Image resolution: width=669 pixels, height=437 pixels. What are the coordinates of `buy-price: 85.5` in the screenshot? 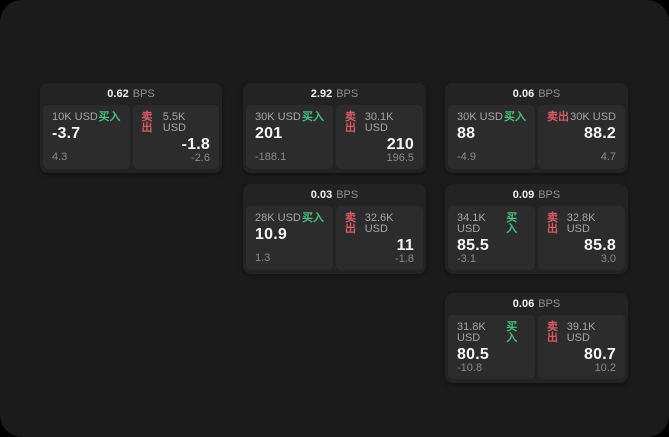 It's located at (473, 245).